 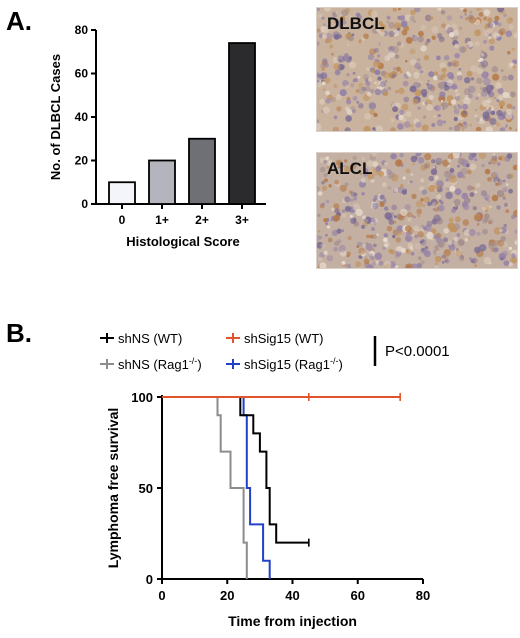 I want to click on y-tick-label: 0, so click(x=84, y=204).